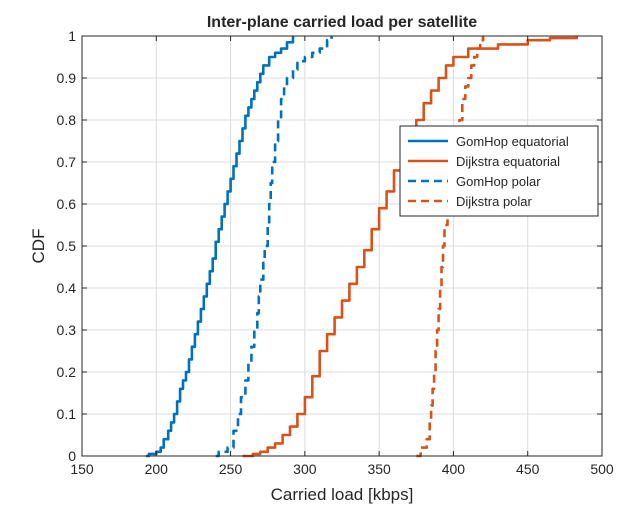 The width and height of the screenshot is (626, 515). What do you see at coordinates (528, 469) in the screenshot?
I see `x-tick-label: 450` at bounding box center [528, 469].